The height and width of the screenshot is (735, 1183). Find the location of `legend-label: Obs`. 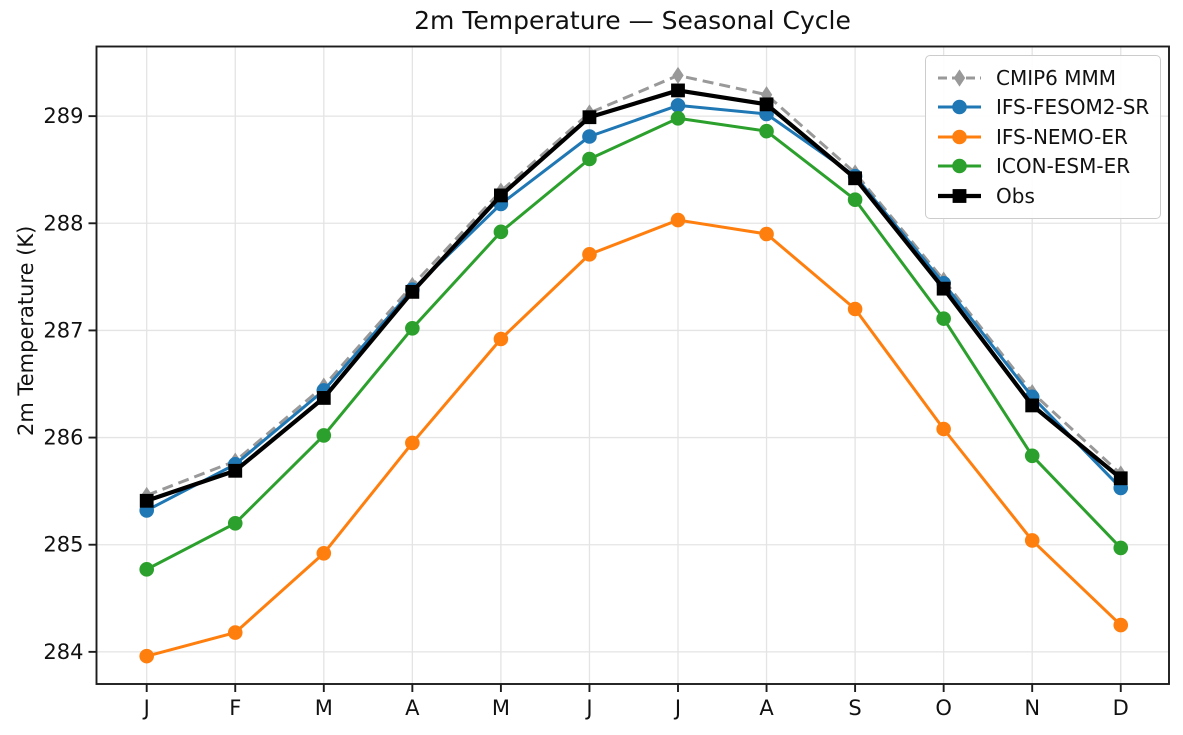

legend-label: Obs is located at coordinates (1015, 195).